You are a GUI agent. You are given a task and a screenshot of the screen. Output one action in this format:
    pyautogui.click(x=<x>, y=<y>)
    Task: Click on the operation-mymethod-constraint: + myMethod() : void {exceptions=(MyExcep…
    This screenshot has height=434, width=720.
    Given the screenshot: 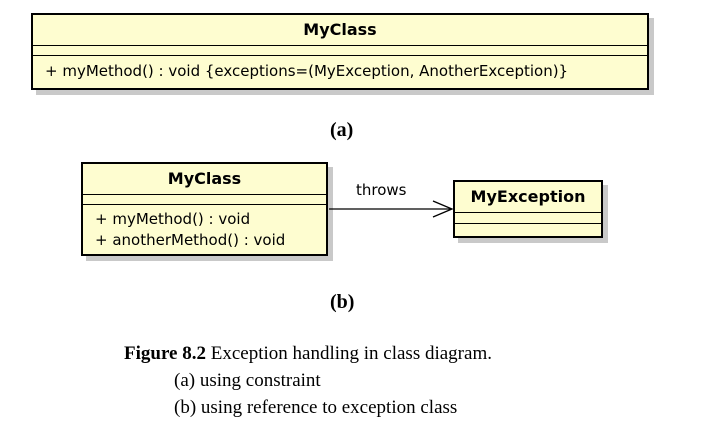 What is the action you would take?
    pyautogui.click(x=307, y=71)
    